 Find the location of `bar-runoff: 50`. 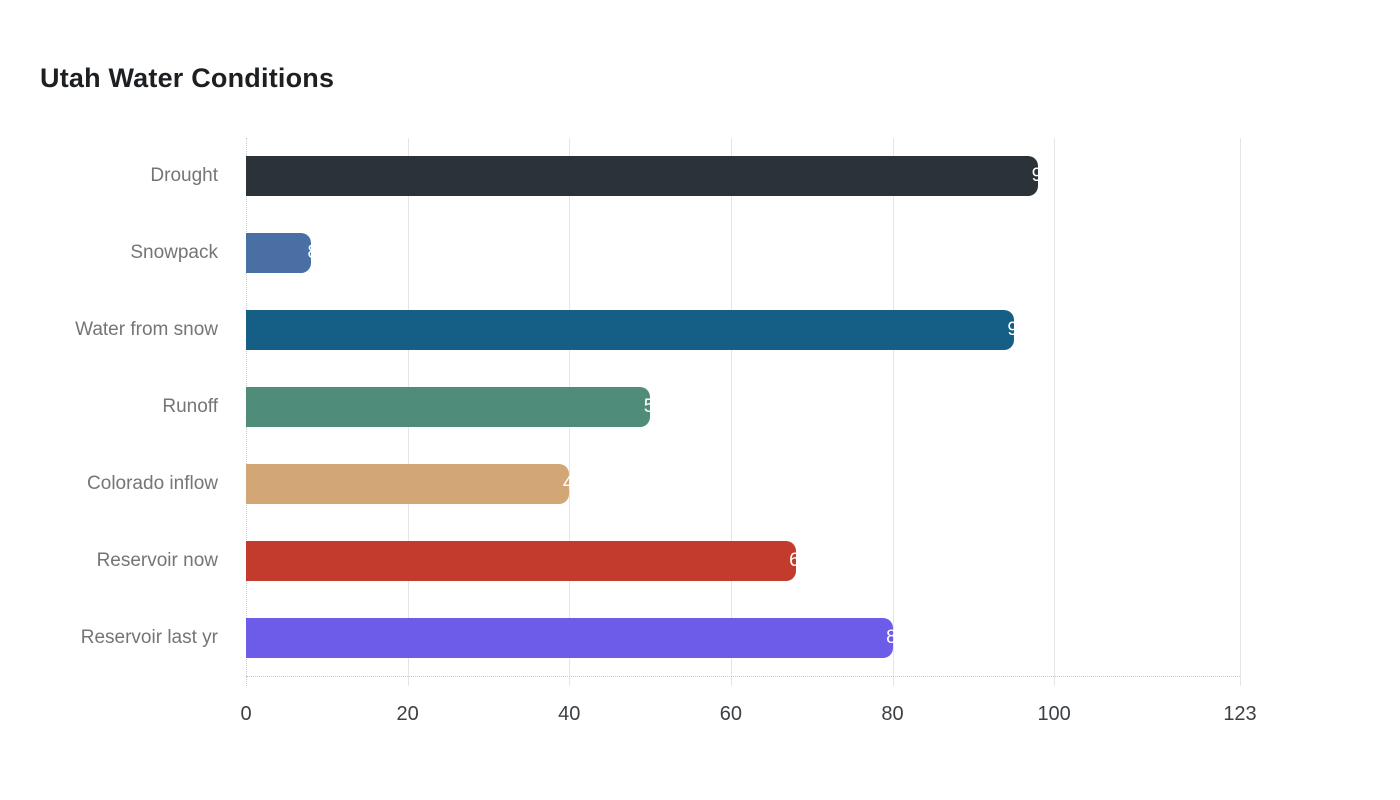

bar-runoff: 50 is located at coordinates (455, 407).